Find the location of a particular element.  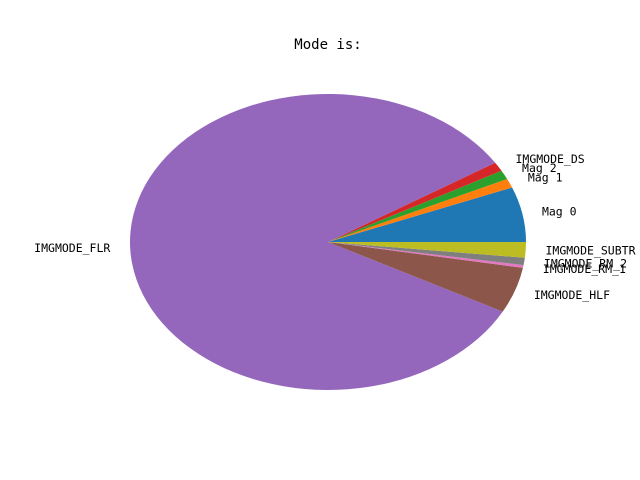

slice-label-4: IMGMODE_FLR is located at coordinates (72, 248).